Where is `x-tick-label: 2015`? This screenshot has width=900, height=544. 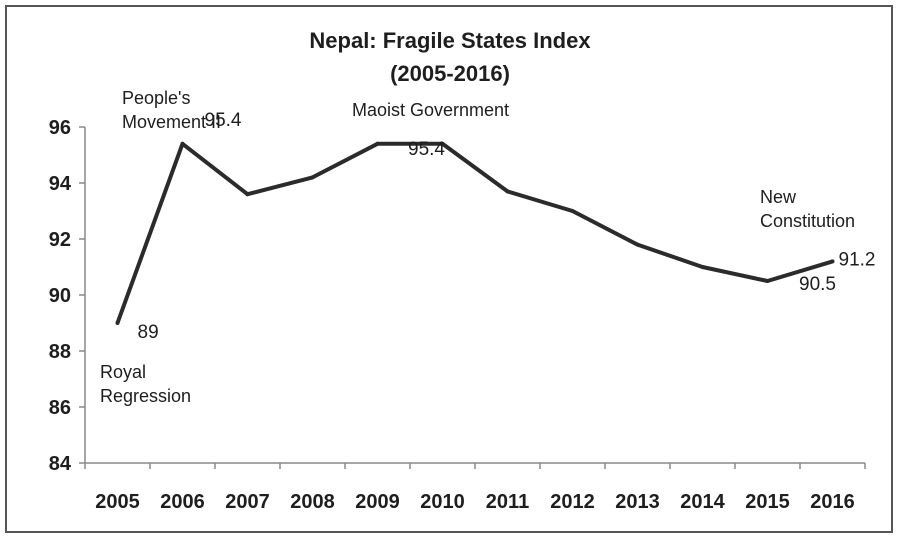 x-tick-label: 2015 is located at coordinates (767, 502).